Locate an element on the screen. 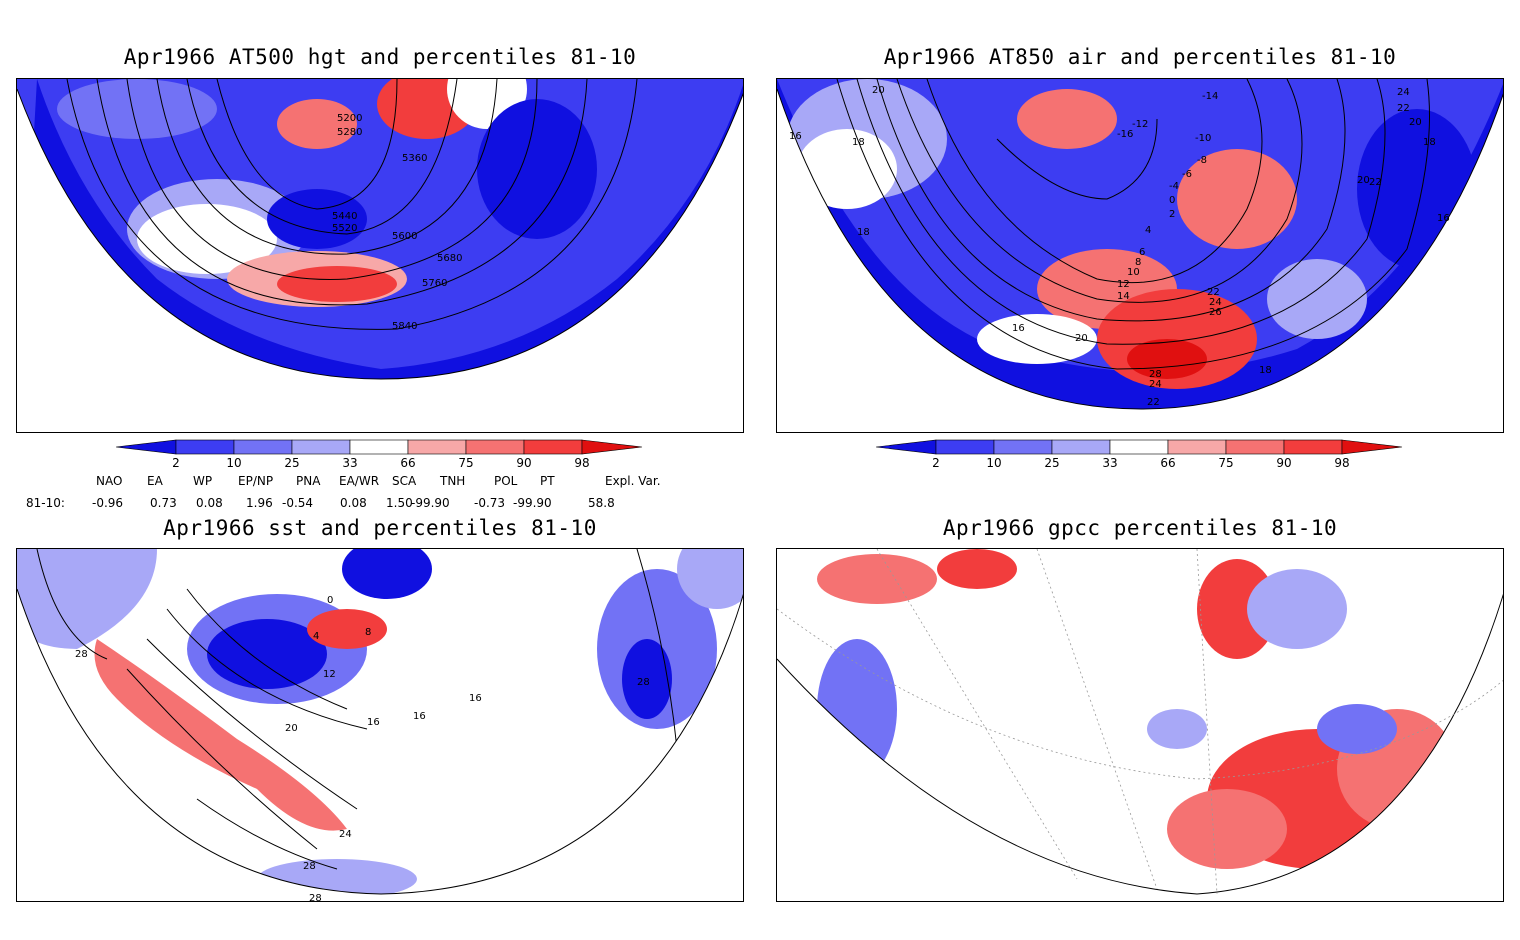  contour-label: -4 is located at coordinates (1174, 186).